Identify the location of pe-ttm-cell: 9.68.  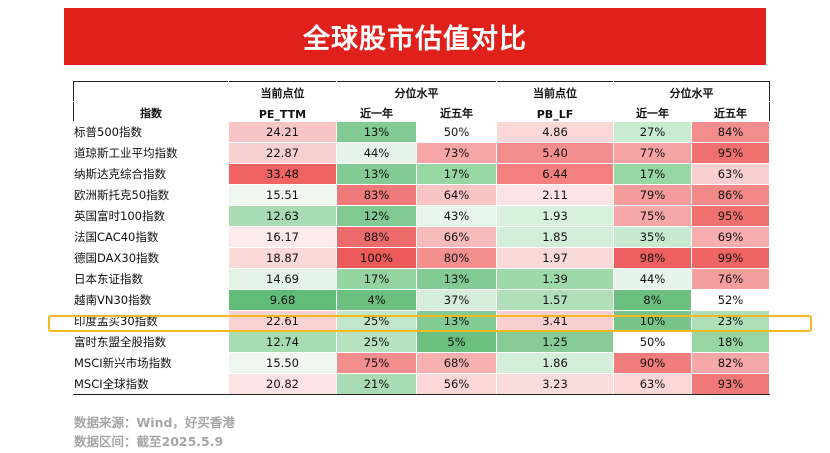
(282, 300).